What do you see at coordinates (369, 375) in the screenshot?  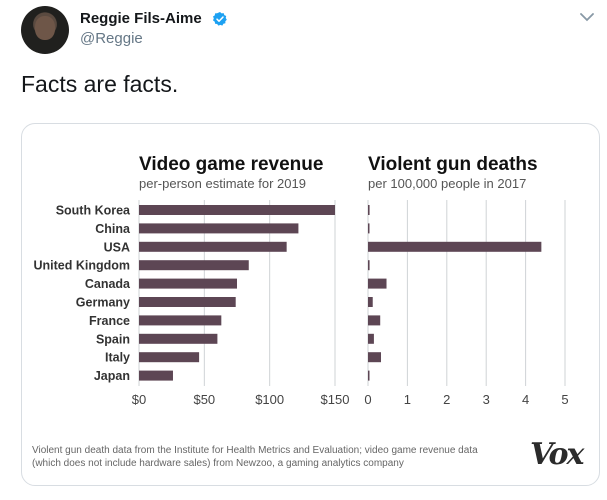 I see `bar-gun-deaths-japan` at bounding box center [369, 375].